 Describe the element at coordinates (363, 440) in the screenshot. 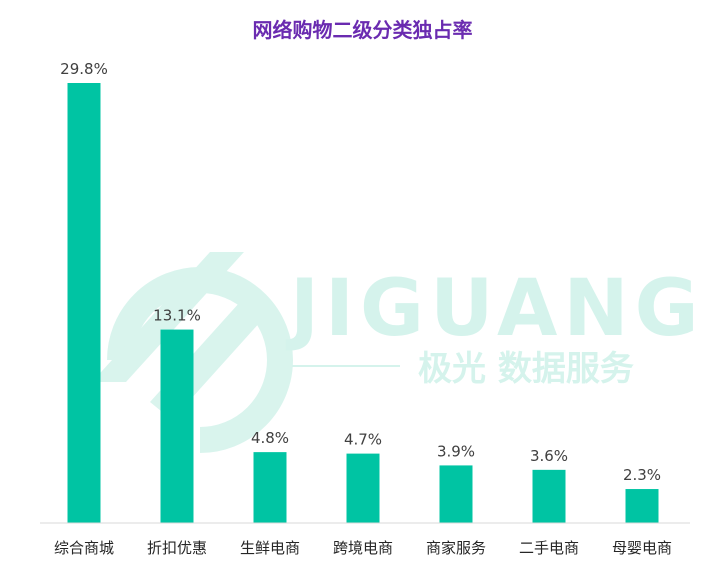

I see `value-label-4: 4.7%` at that location.